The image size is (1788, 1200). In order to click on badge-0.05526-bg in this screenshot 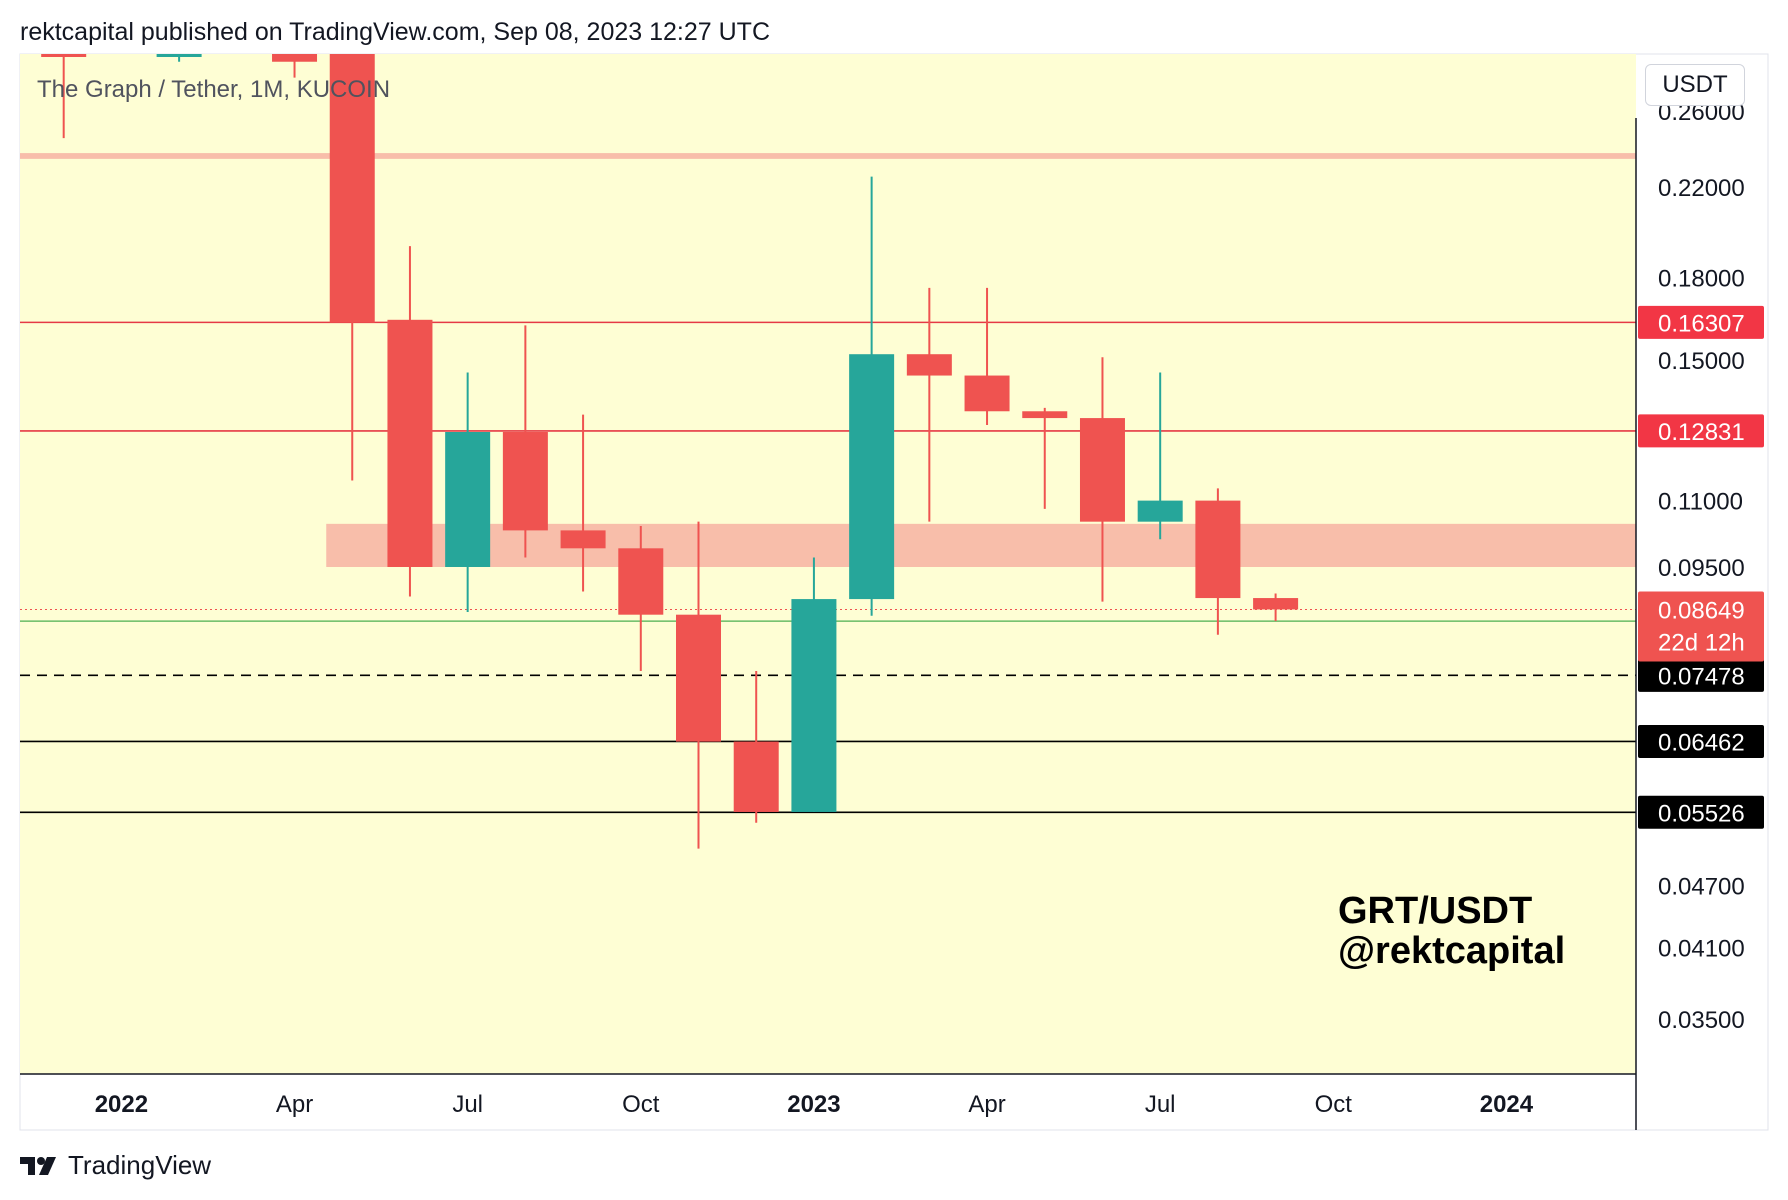, I will do `click(1701, 812)`.